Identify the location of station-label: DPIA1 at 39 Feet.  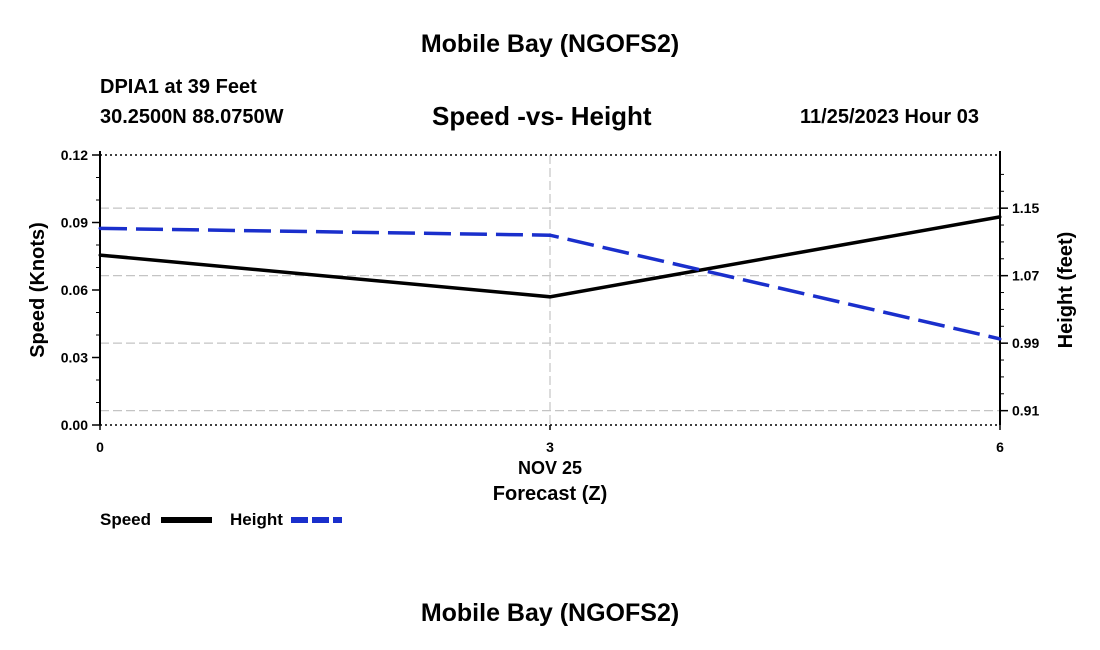
(178, 87).